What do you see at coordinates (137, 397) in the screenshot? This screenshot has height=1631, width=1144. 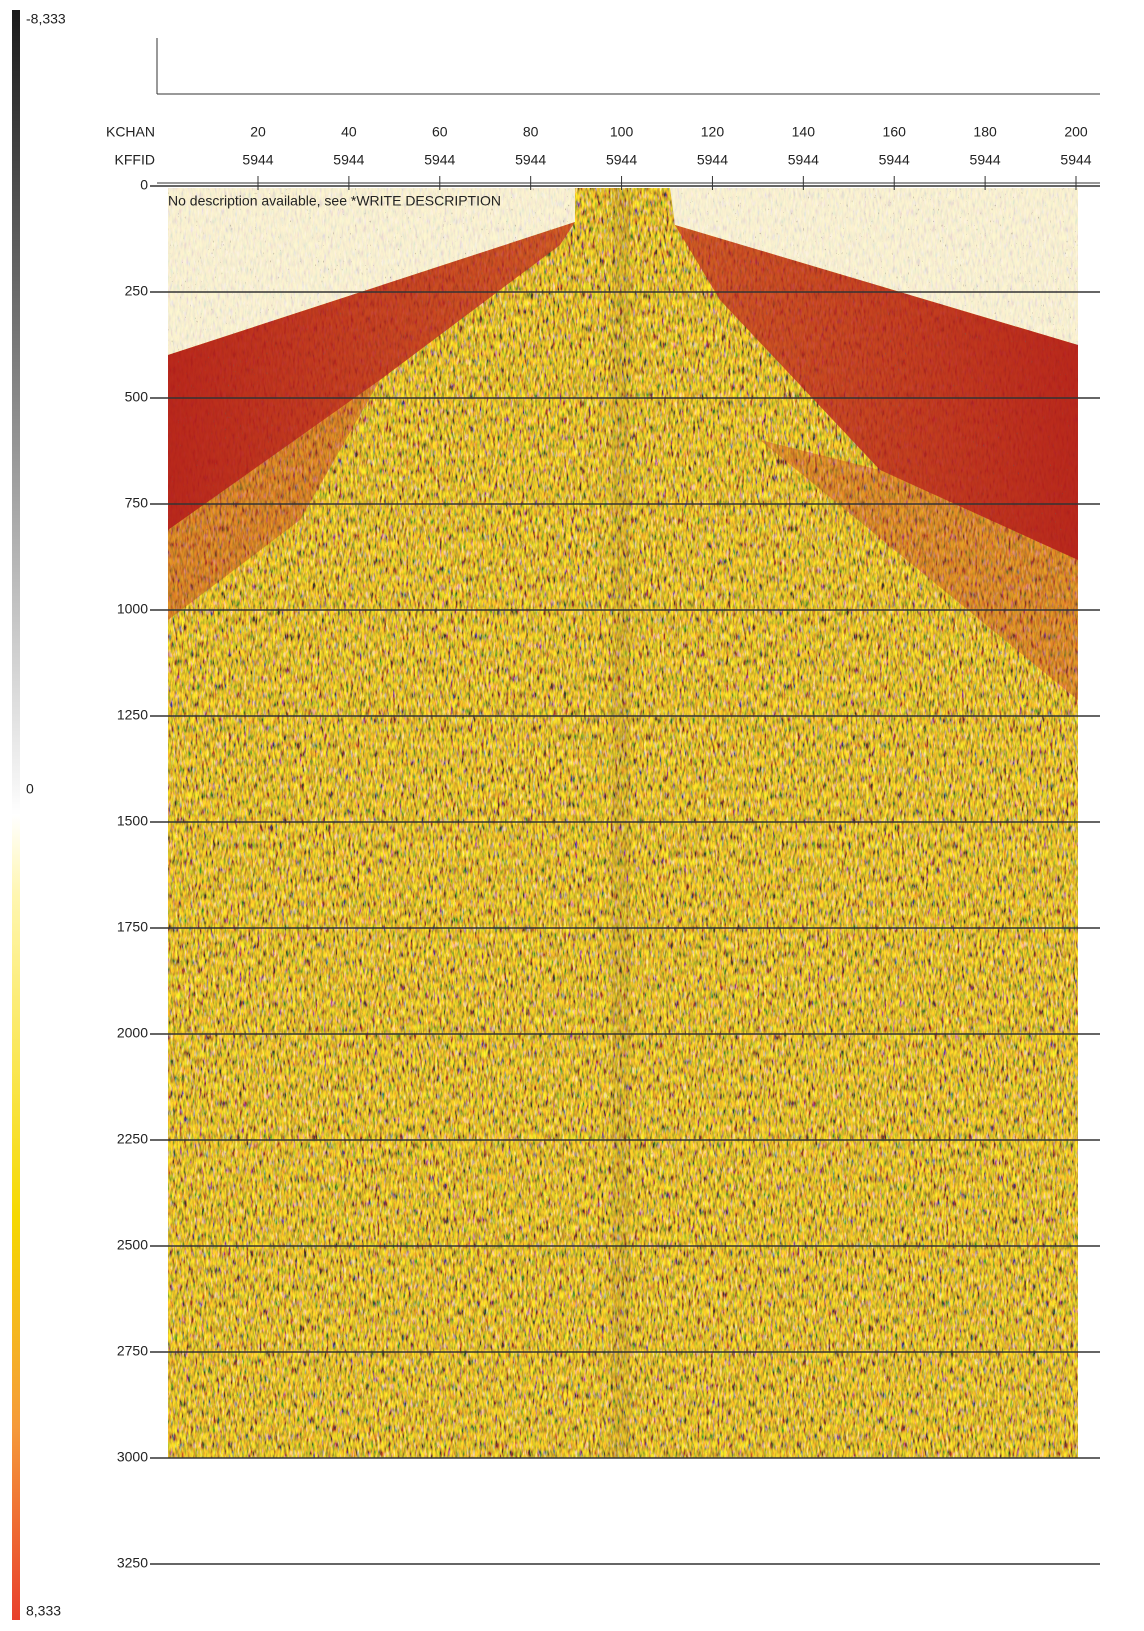 I see `time-tick-label: 500` at bounding box center [137, 397].